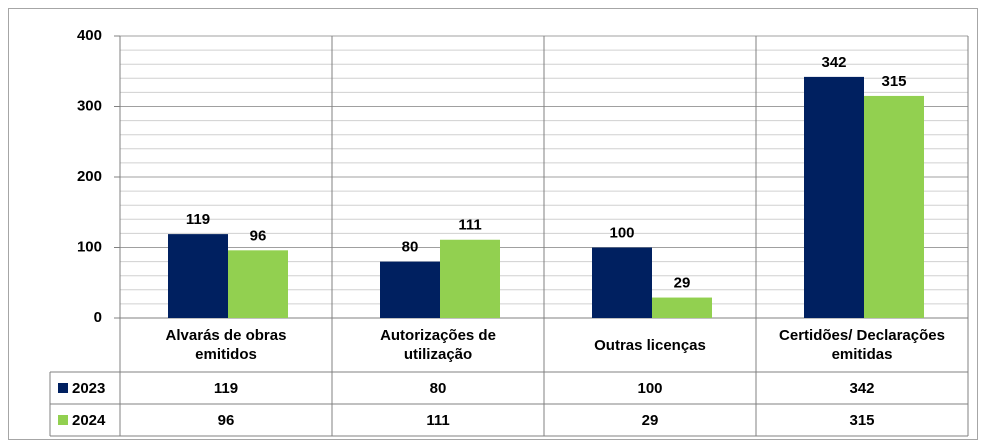 Image resolution: width=984 pixels, height=446 pixels. What do you see at coordinates (89, 105) in the screenshot?
I see `y-tick-label: 300` at bounding box center [89, 105].